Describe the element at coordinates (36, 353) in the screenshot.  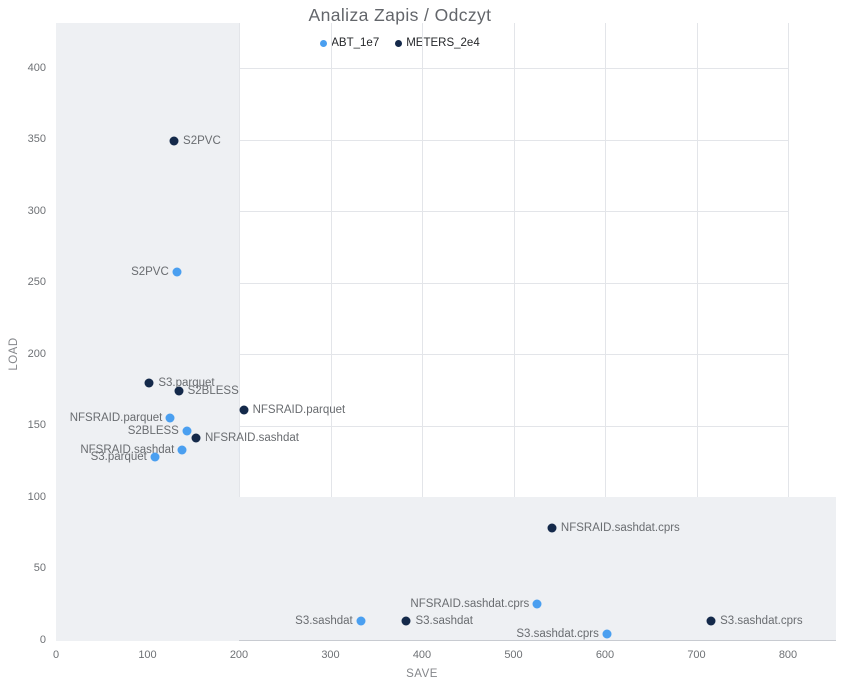
I see `y-tick-label: 200` at that location.